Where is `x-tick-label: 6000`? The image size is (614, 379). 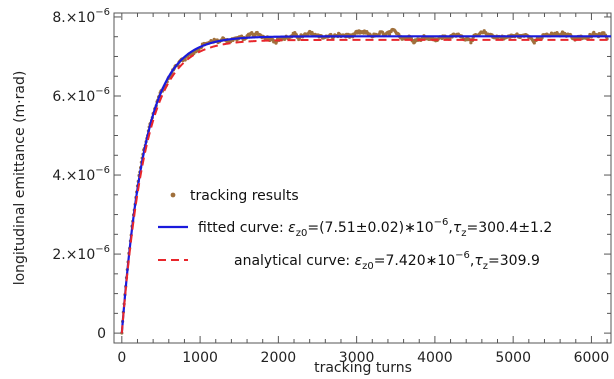 x-tick-label: 6000 is located at coordinates (592, 358).